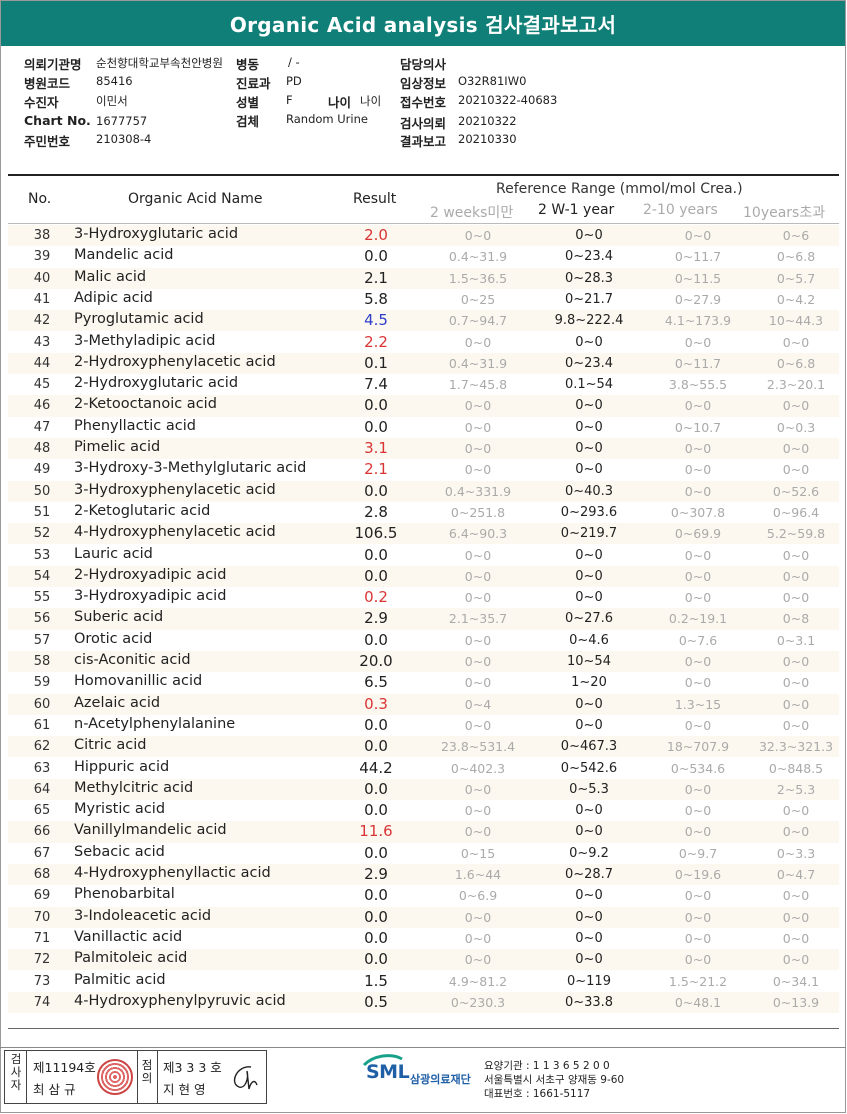 The height and width of the screenshot is (1114, 847). What do you see at coordinates (440, 1079) in the screenshot?
I see `logo-org-name: 삼광의료재단` at bounding box center [440, 1079].